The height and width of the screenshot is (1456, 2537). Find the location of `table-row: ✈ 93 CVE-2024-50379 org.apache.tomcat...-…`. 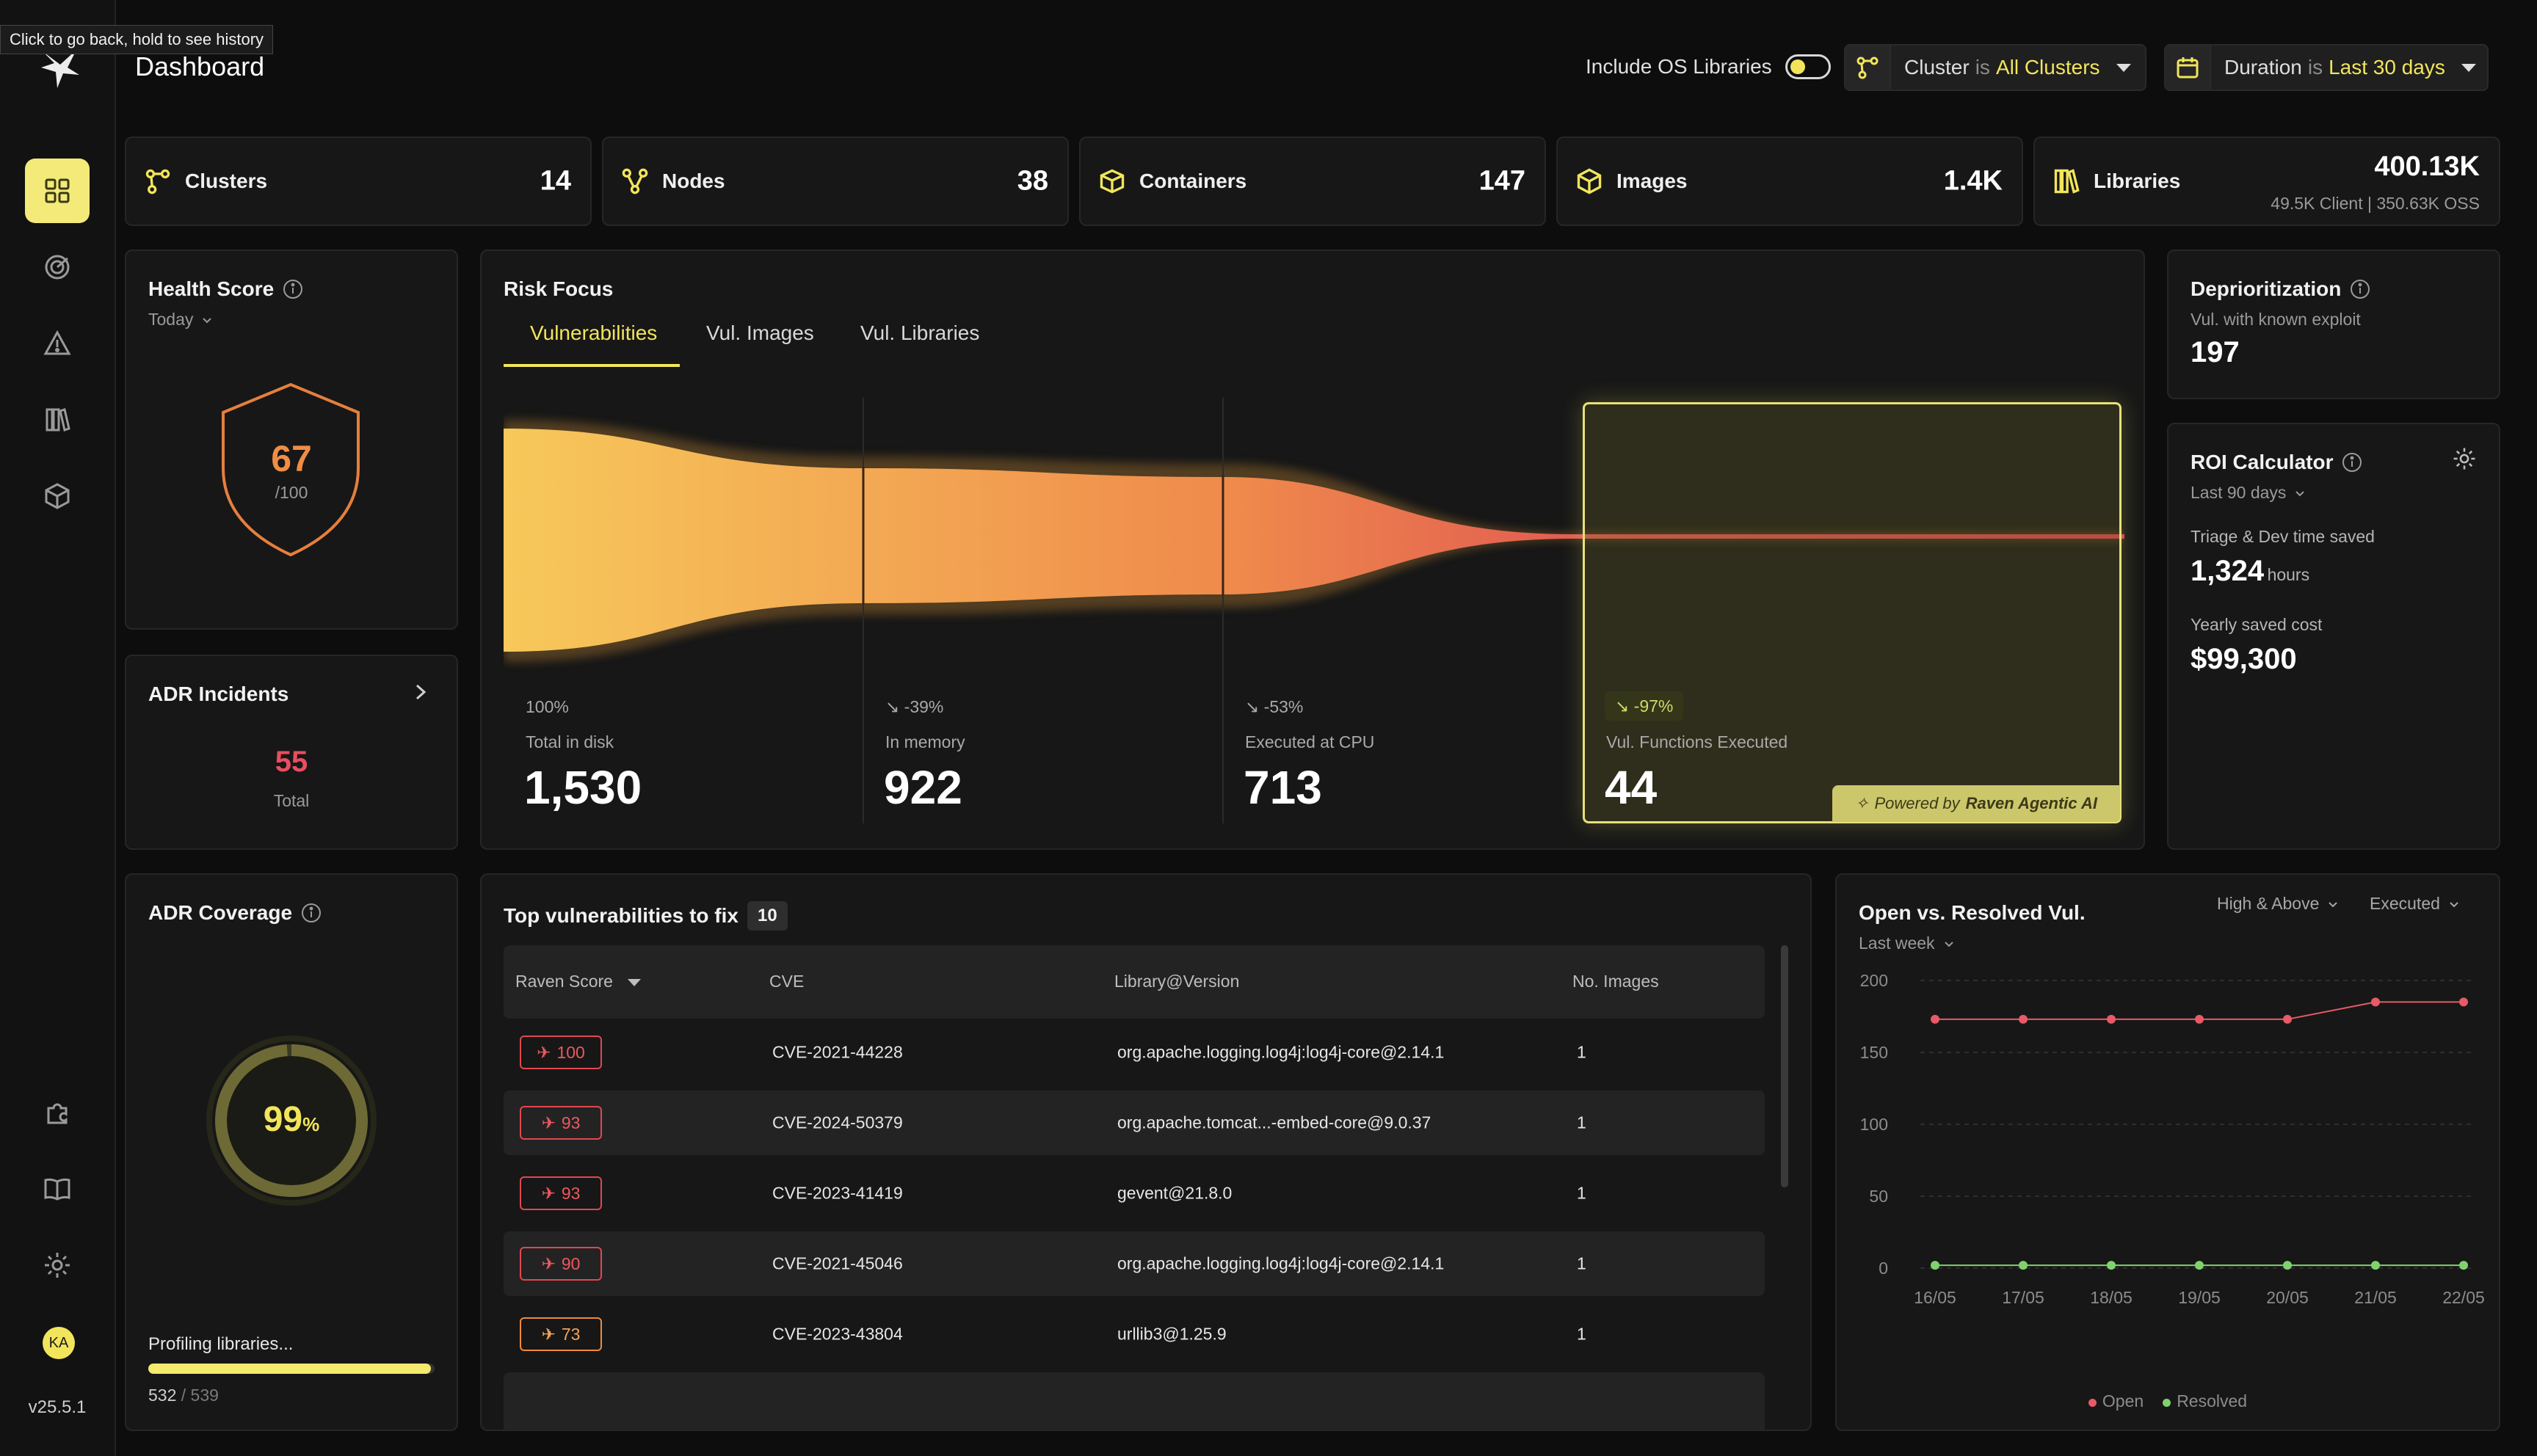

table-row: ✈ 93 CVE-2024-50379 org.apache.tomcat...-… is located at coordinates (1134, 1123).